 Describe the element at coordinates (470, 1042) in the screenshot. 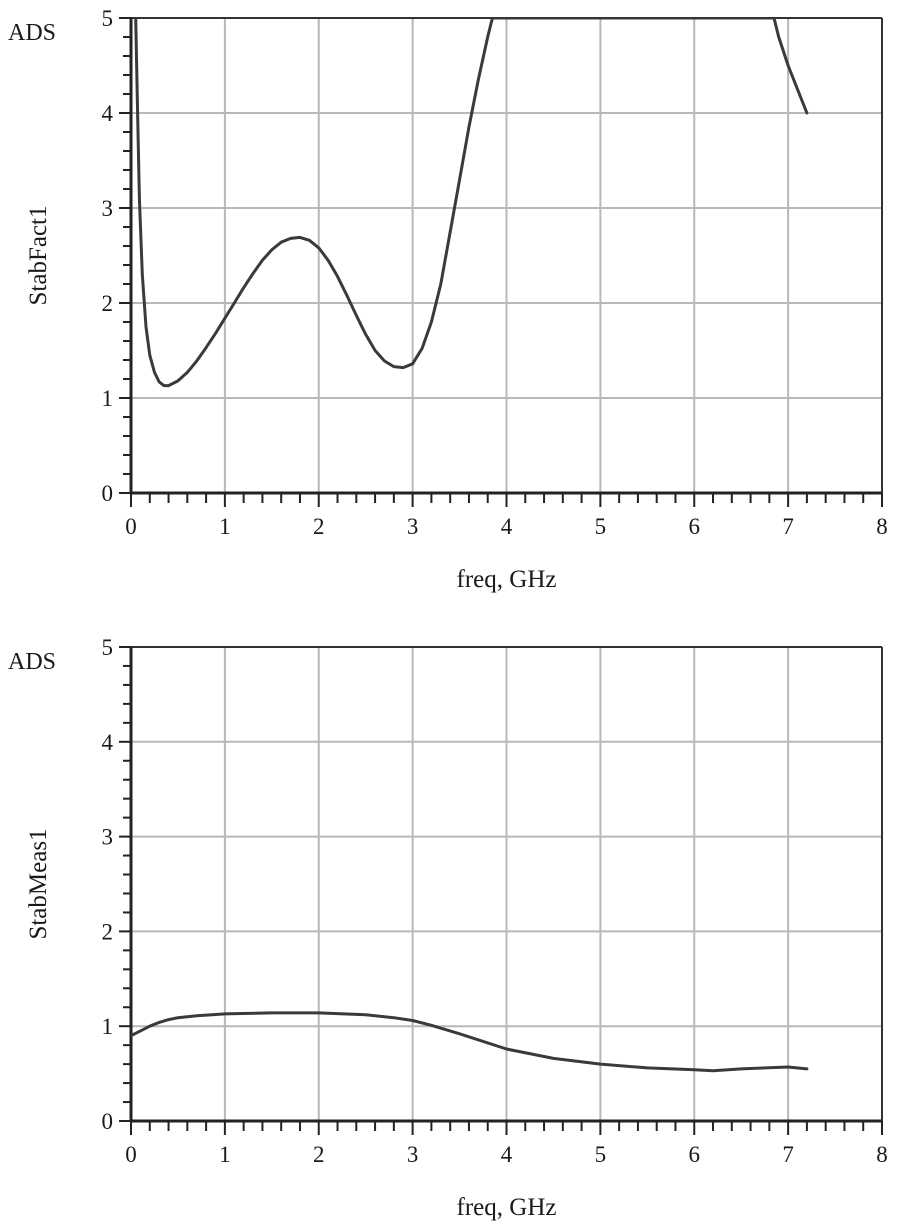

I see `data-series-line` at that location.